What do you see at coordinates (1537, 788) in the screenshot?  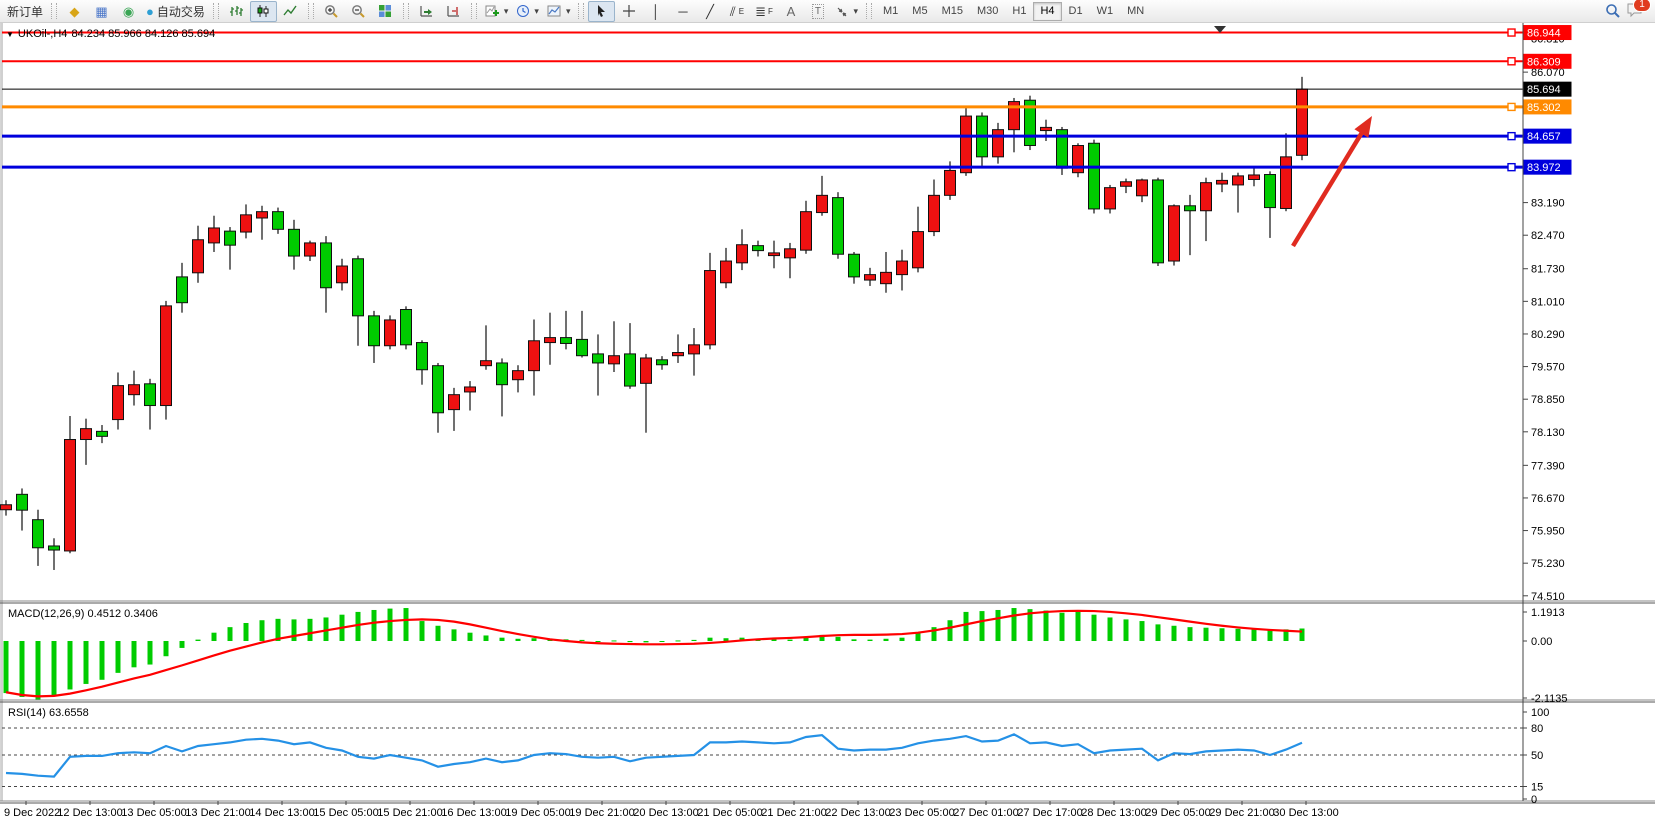 I see `rsi-axis-label: 15` at bounding box center [1537, 788].